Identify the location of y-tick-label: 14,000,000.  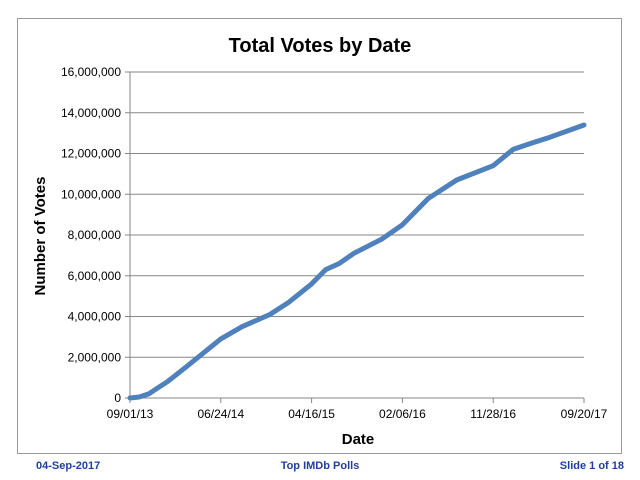
(91, 113).